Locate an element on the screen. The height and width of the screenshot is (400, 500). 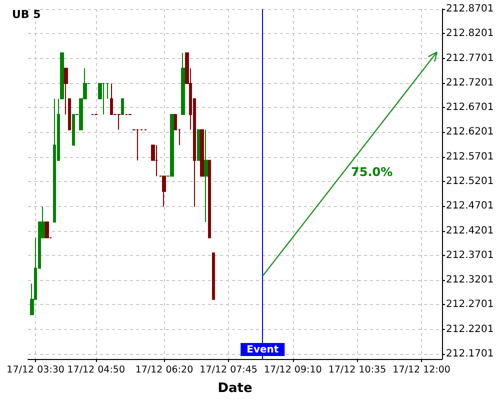
y-tick-label: 212.2701 is located at coordinates (470, 304).